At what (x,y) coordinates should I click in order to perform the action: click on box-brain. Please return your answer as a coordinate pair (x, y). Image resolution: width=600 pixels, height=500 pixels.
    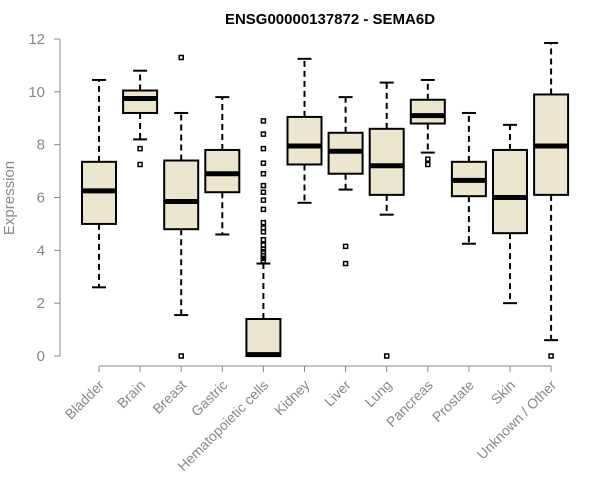
    Looking at the image, I should click on (140, 118).